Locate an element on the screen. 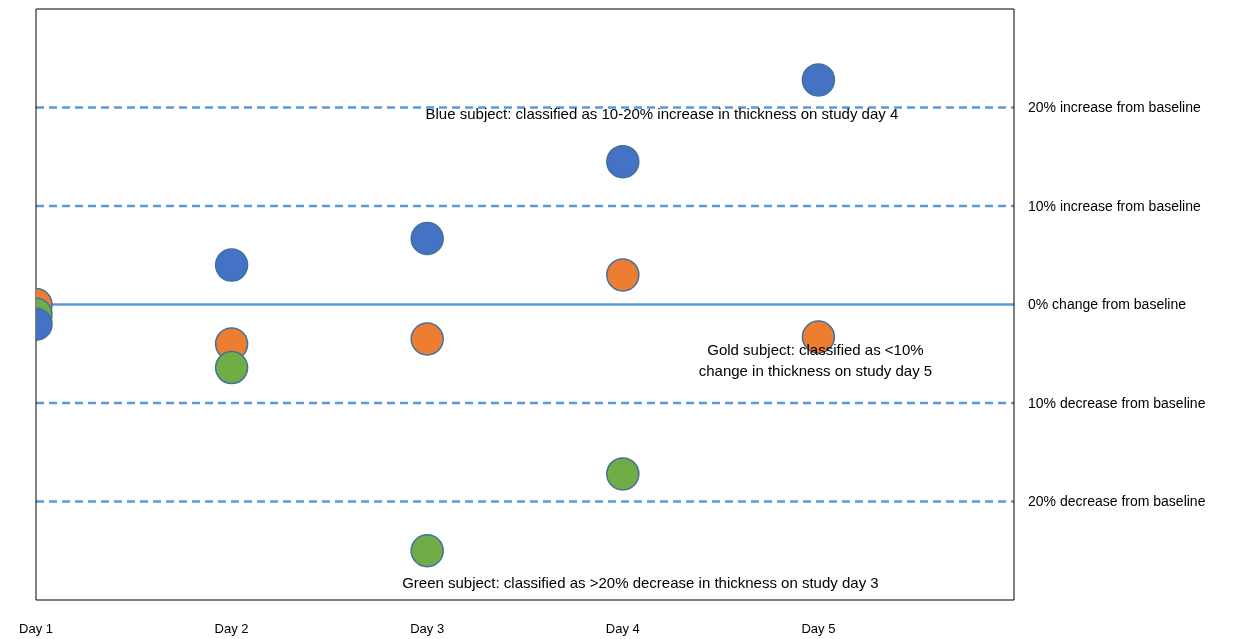 The image size is (1238, 639). ref-line-label: 0% change from baseline is located at coordinates (1107, 304).